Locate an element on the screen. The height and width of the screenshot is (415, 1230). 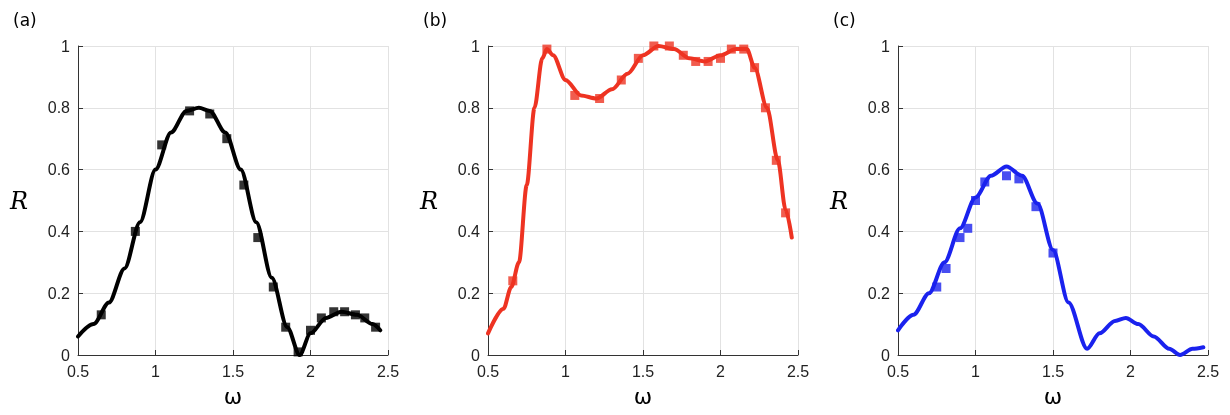
chart-title: (b) is located at coordinates (435, 19).